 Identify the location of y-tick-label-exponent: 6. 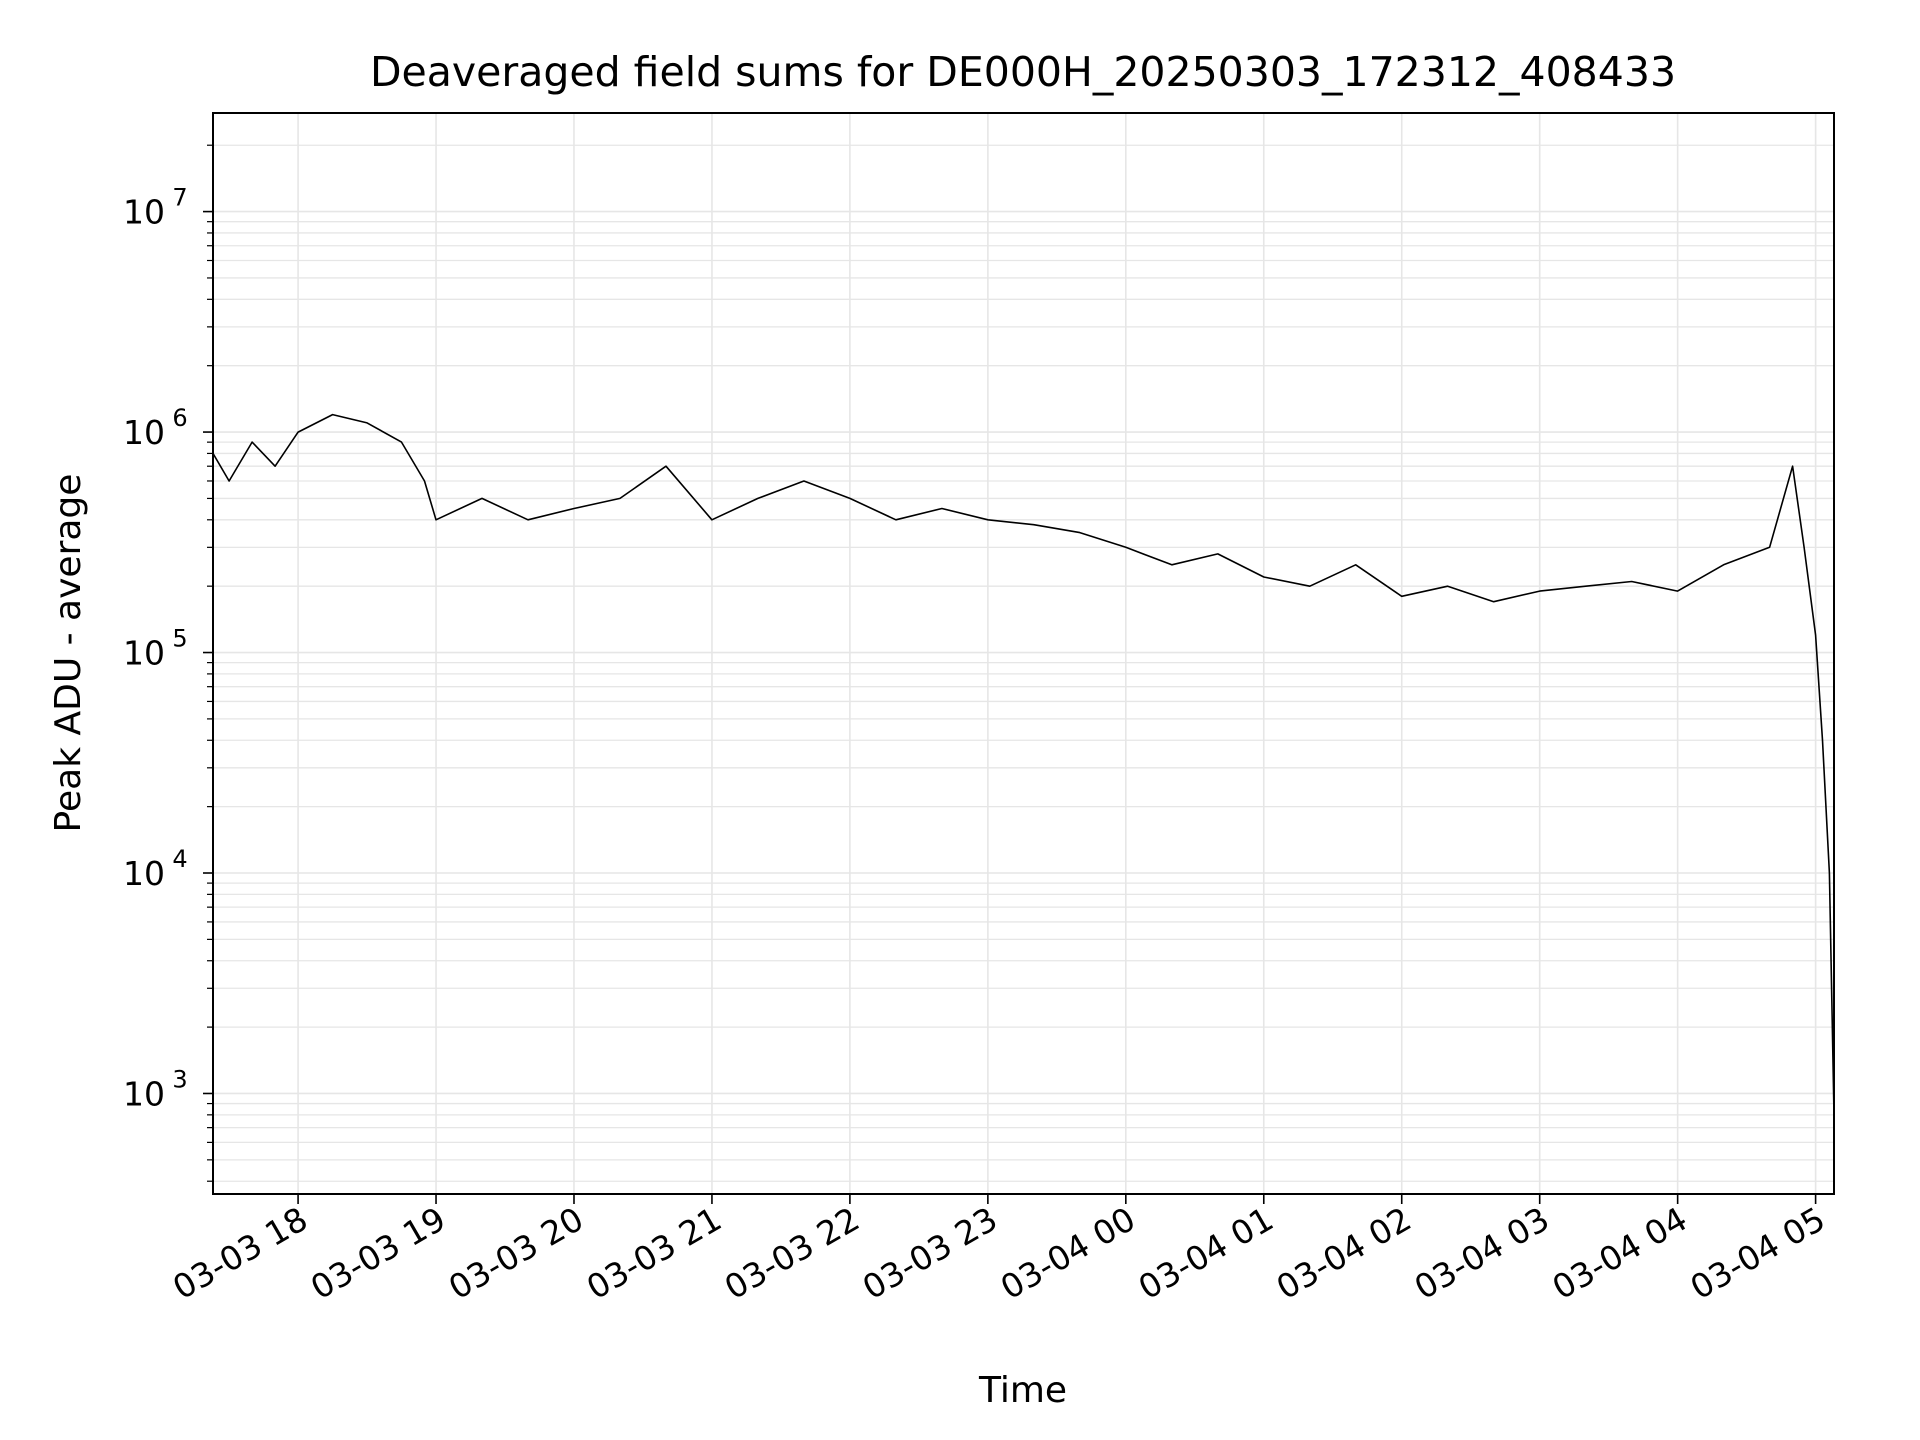
(179, 418).